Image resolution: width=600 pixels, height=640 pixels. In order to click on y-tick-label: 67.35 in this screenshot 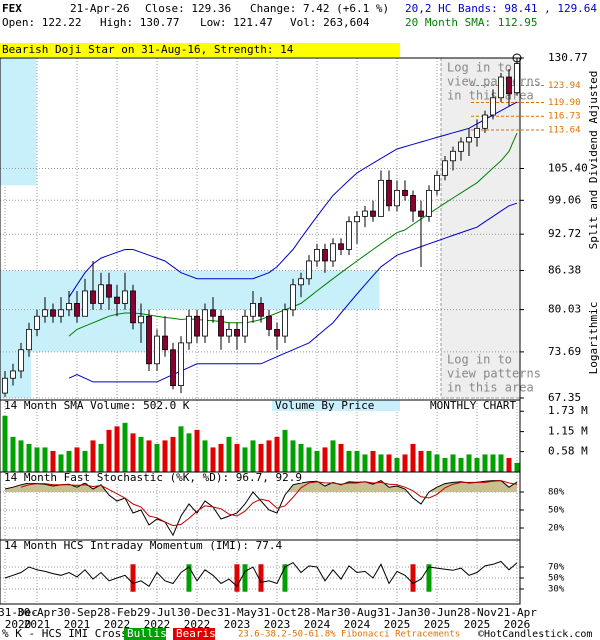, I will do `click(564, 397)`.